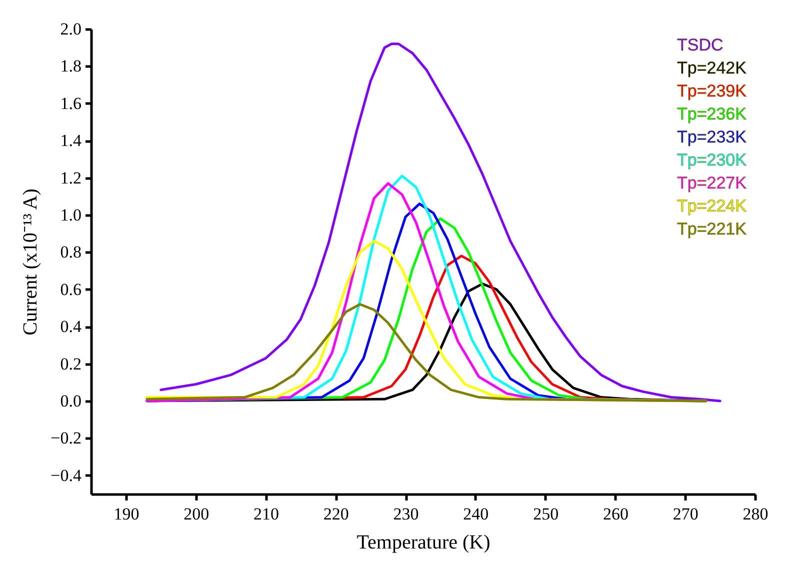 The height and width of the screenshot is (565, 788). Describe the element at coordinates (336, 514) in the screenshot. I see `x-tick-label: 220` at that location.